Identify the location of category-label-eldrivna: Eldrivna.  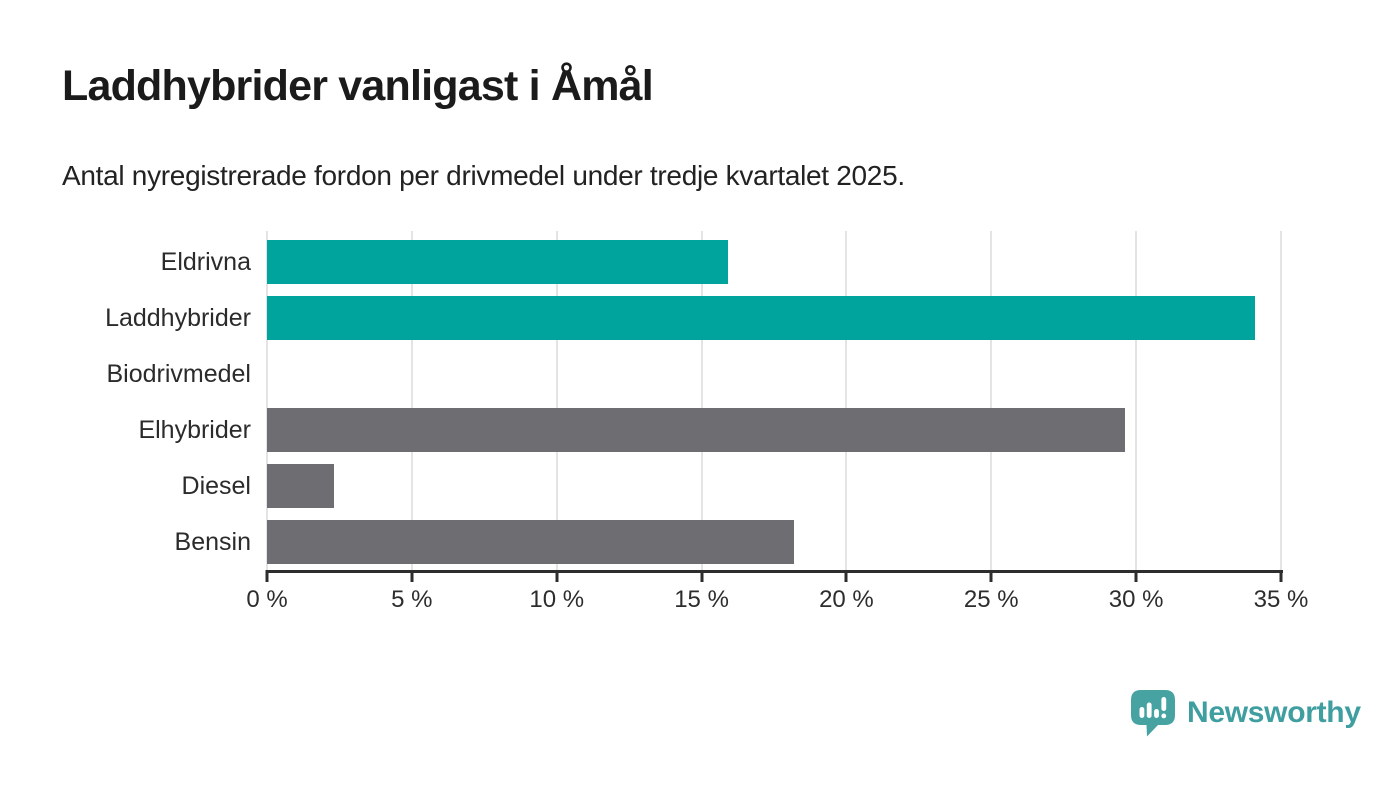
(205, 262).